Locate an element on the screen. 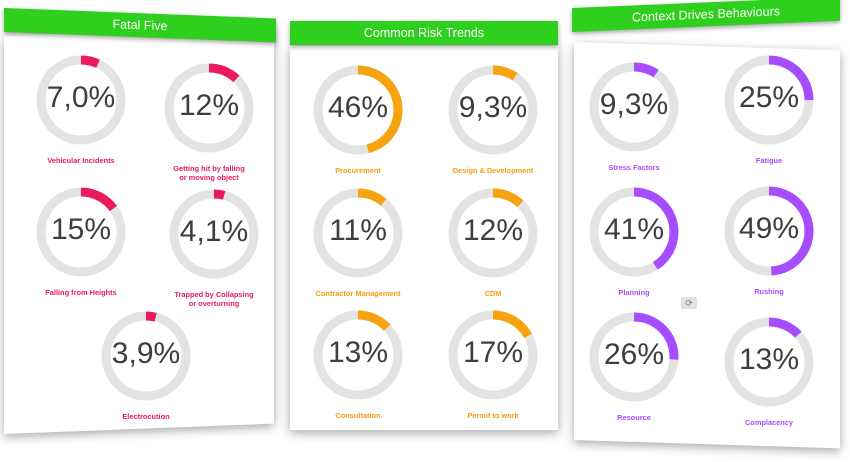  gauge-rushing: 49% Rushing is located at coordinates (764, 238).